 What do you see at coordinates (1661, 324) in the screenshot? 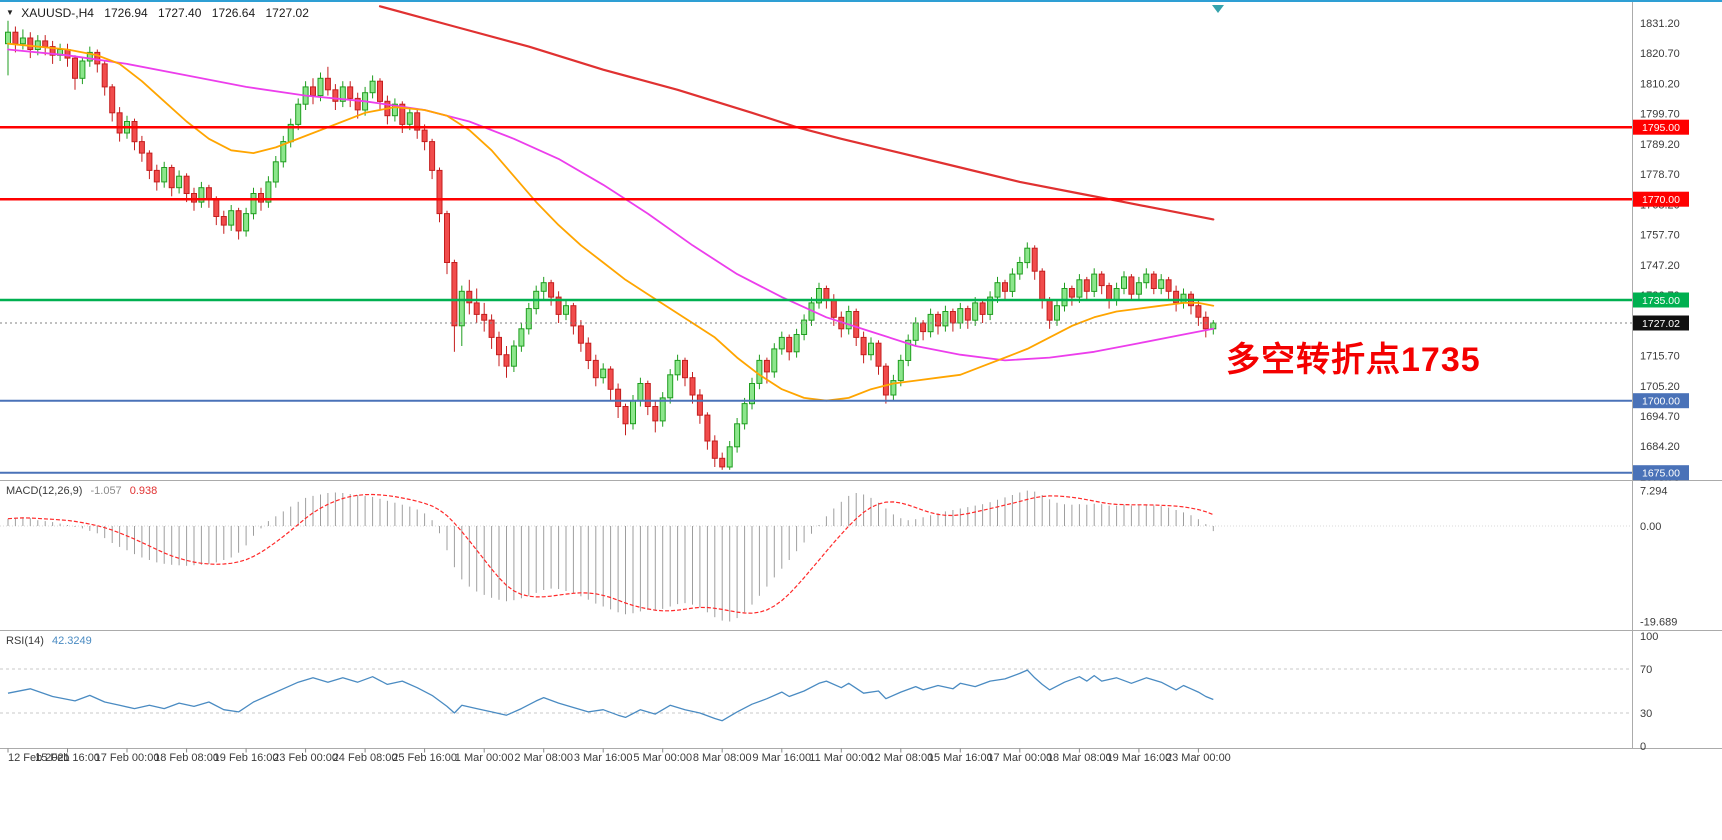
I see `svg-text: 1727.02` at bounding box center [1661, 324].